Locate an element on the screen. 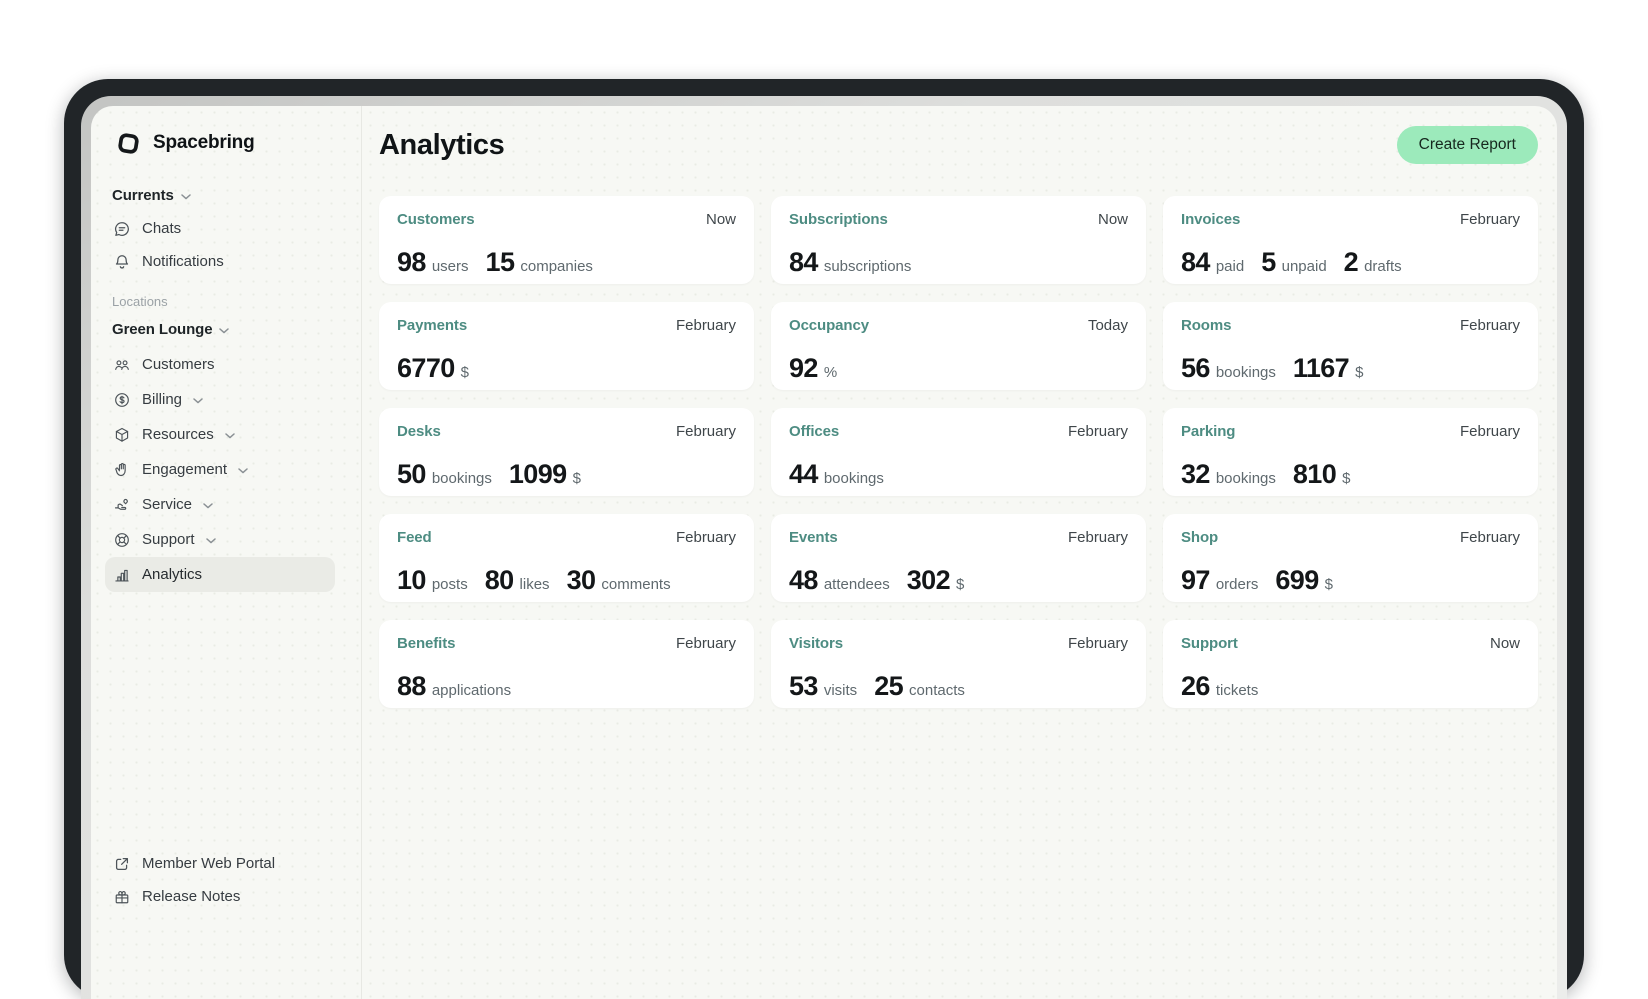  sidebar-item-customers: Customers is located at coordinates (220, 364).